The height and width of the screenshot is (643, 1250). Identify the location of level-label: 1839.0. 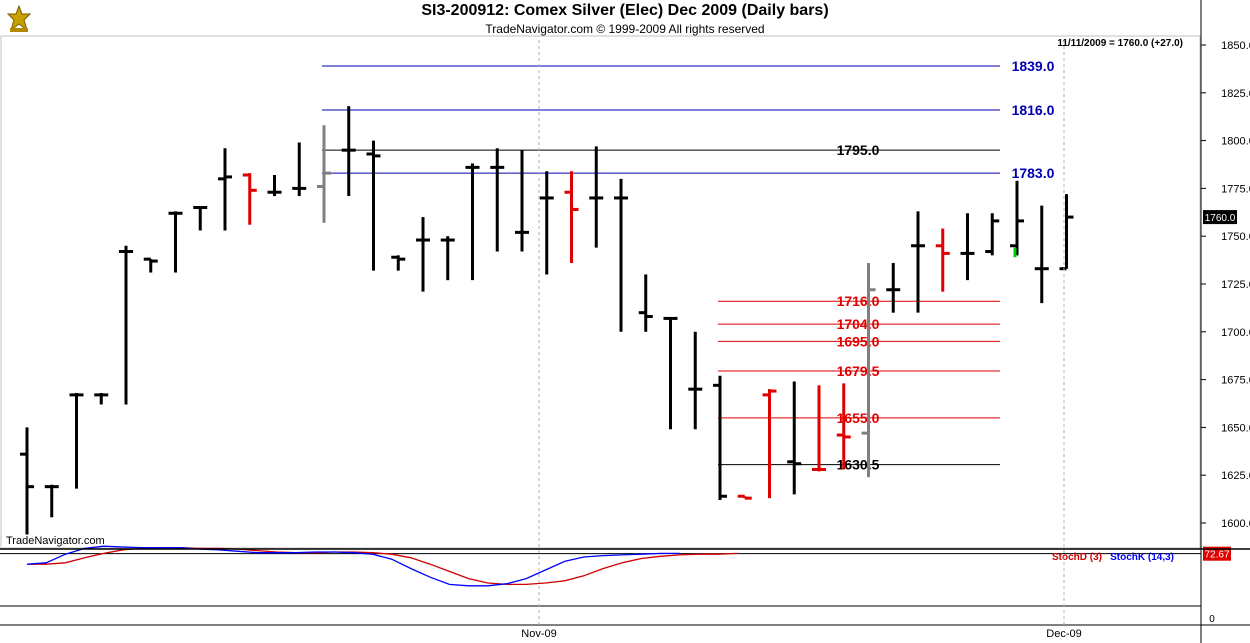
(1033, 66).